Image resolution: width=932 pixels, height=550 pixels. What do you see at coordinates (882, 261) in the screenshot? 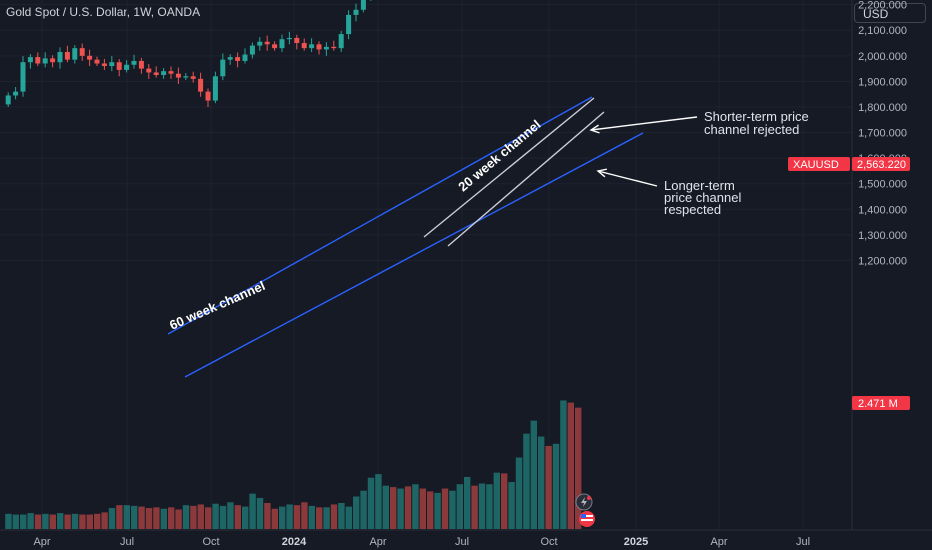
I see `price-tick-label: 1,200.000` at bounding box center [882, 261].